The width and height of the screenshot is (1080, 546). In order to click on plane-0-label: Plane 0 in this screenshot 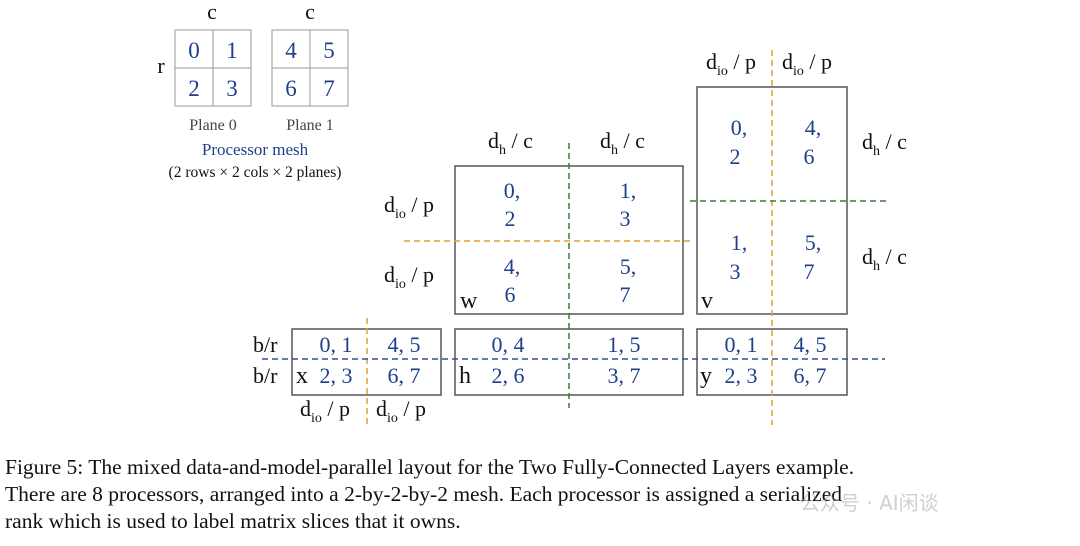, I will do `click(213, 125)`.